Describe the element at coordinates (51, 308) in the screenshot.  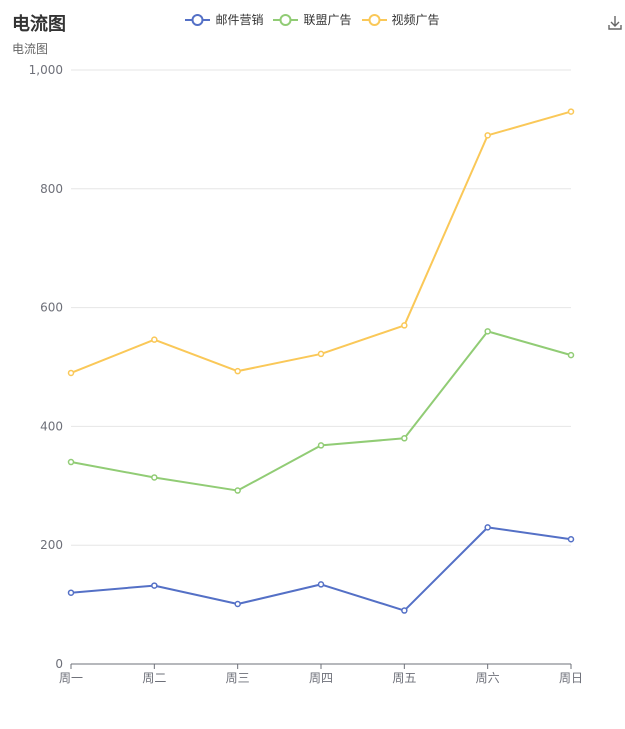
I see `y-tick-label: 600` at that location.